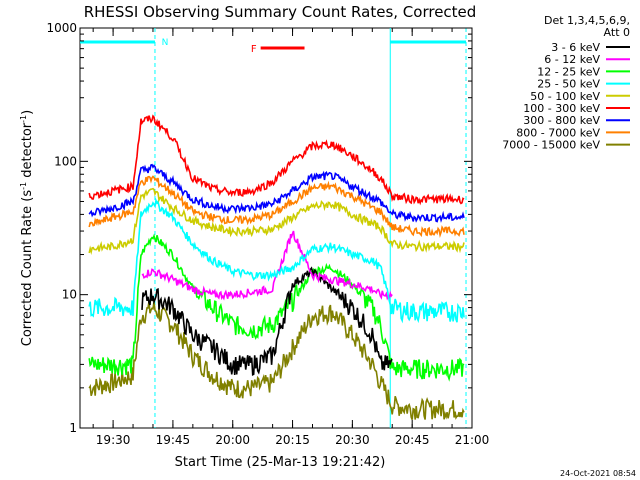 This screenshot has width=640, height=480. What do you see at coordinates (113, 440) in the screenshot?
I see `x-tick-label: 19:30` at bounding box center [113, 440].